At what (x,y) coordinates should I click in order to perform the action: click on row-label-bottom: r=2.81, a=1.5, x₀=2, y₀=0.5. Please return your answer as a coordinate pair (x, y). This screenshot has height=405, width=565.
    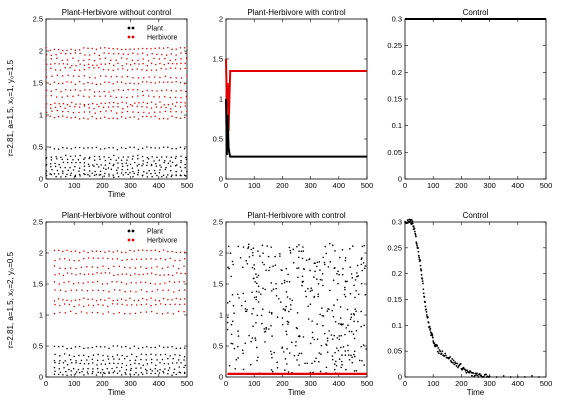
    Looking at the image, I should click on (10, 299).